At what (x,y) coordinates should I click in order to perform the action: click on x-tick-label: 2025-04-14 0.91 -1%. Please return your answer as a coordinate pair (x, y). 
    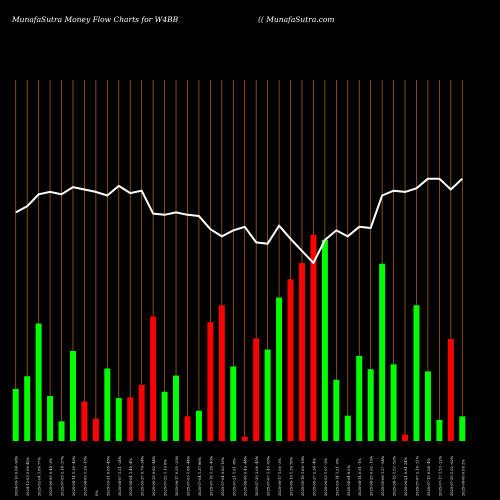
    Looking at the image, I should click on (360, 476).